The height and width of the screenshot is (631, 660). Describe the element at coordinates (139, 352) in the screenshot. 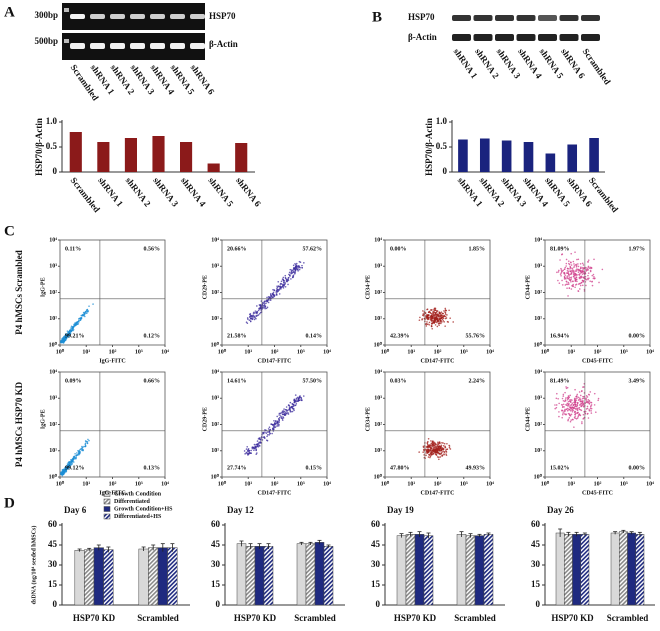

I see `x-tick-label: 10³` at that location.